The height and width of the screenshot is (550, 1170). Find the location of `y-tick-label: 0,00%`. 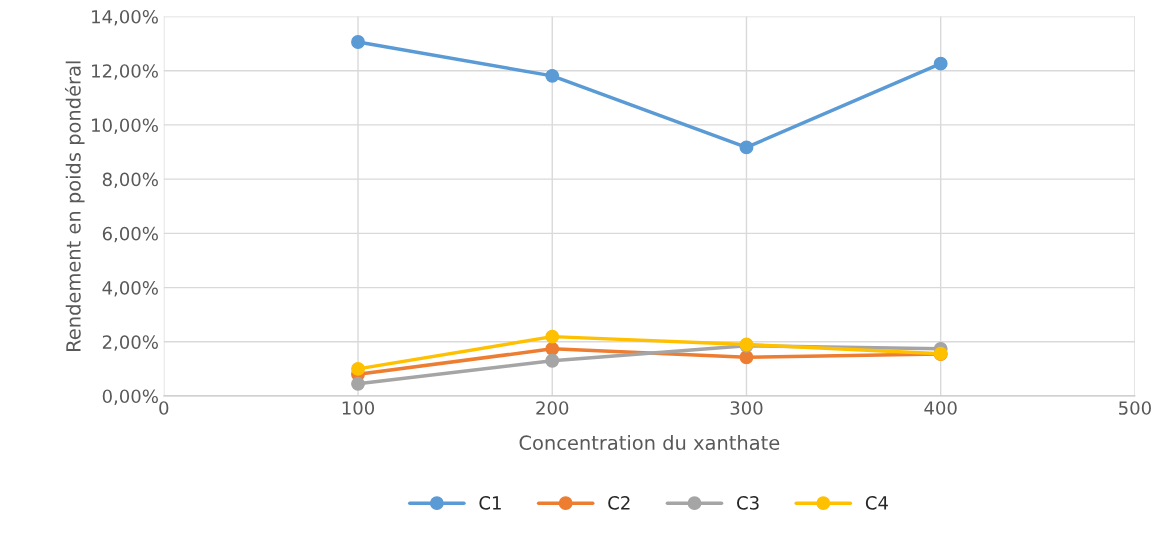

y-tick-label: 0,00% is located at coordinates (130, 397).